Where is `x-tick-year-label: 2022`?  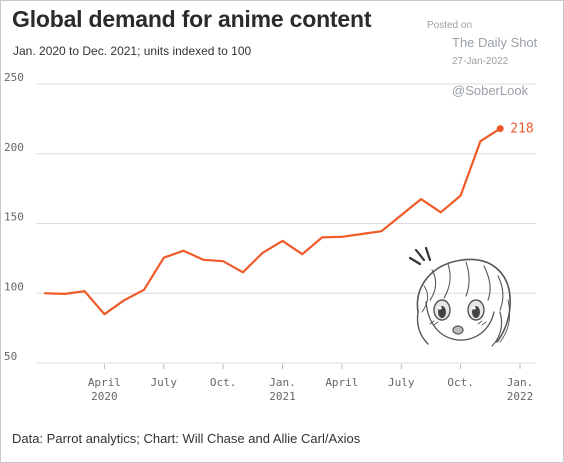 x-tick-year-label: 2022 is located at coordinates (520, 396).